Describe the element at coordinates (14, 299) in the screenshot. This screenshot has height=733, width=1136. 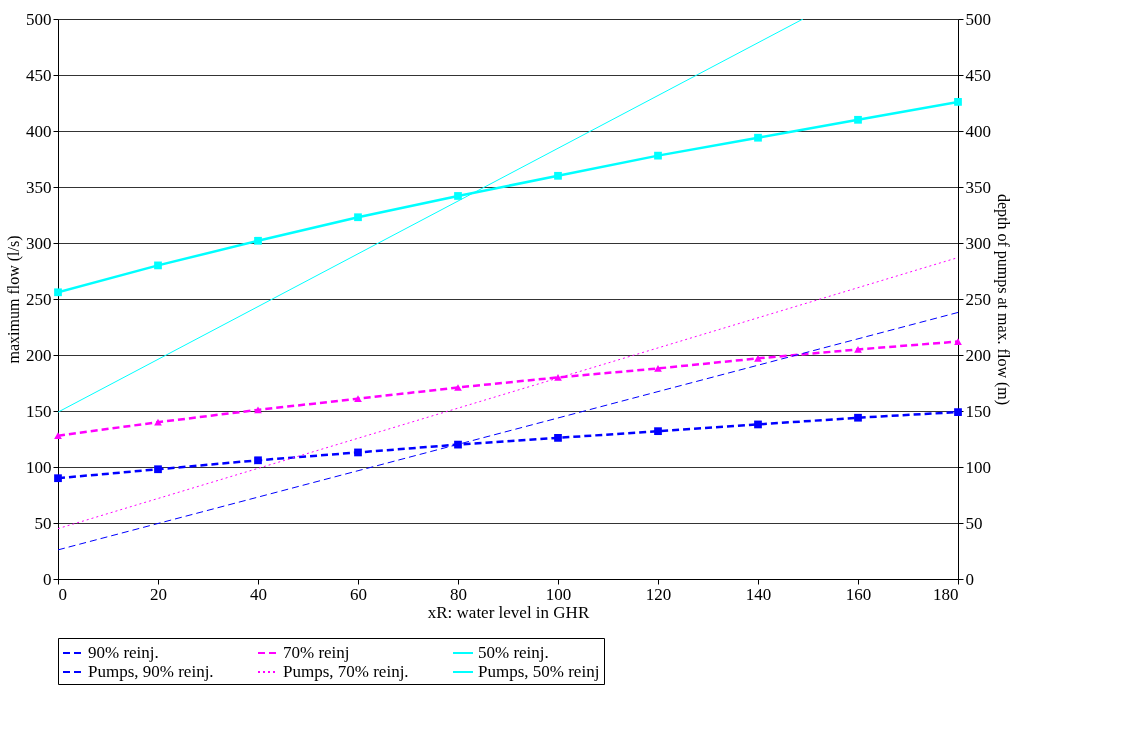
I see `y-axis-title: maximum flow (l/s)` at that location.